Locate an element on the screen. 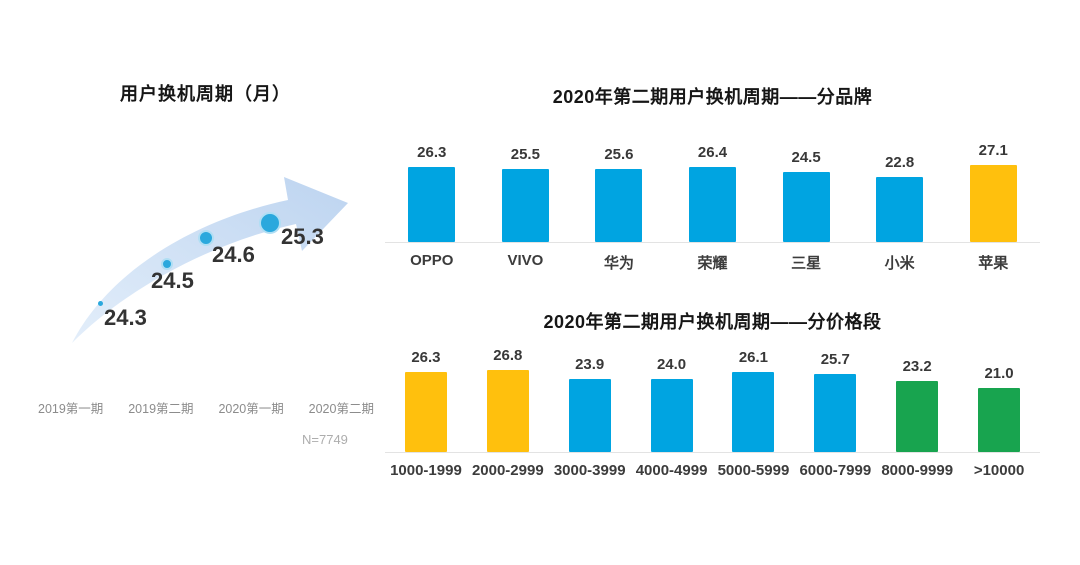  bar-category-label: 6000-7999 is located at coordinates (835, 470).